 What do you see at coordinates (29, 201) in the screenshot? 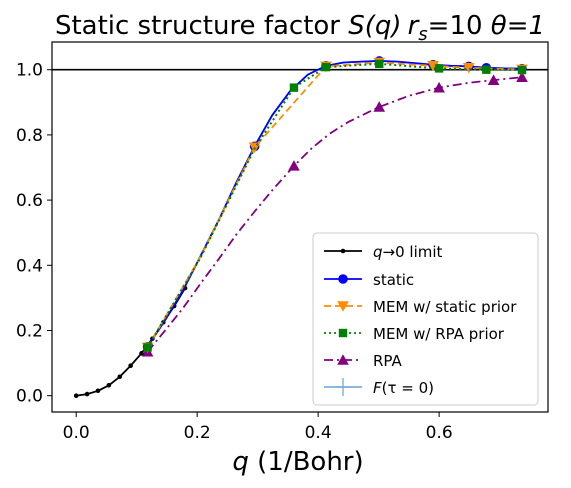
I see `y-tick-label-3: 0.6` at bounding box center [29, 201].